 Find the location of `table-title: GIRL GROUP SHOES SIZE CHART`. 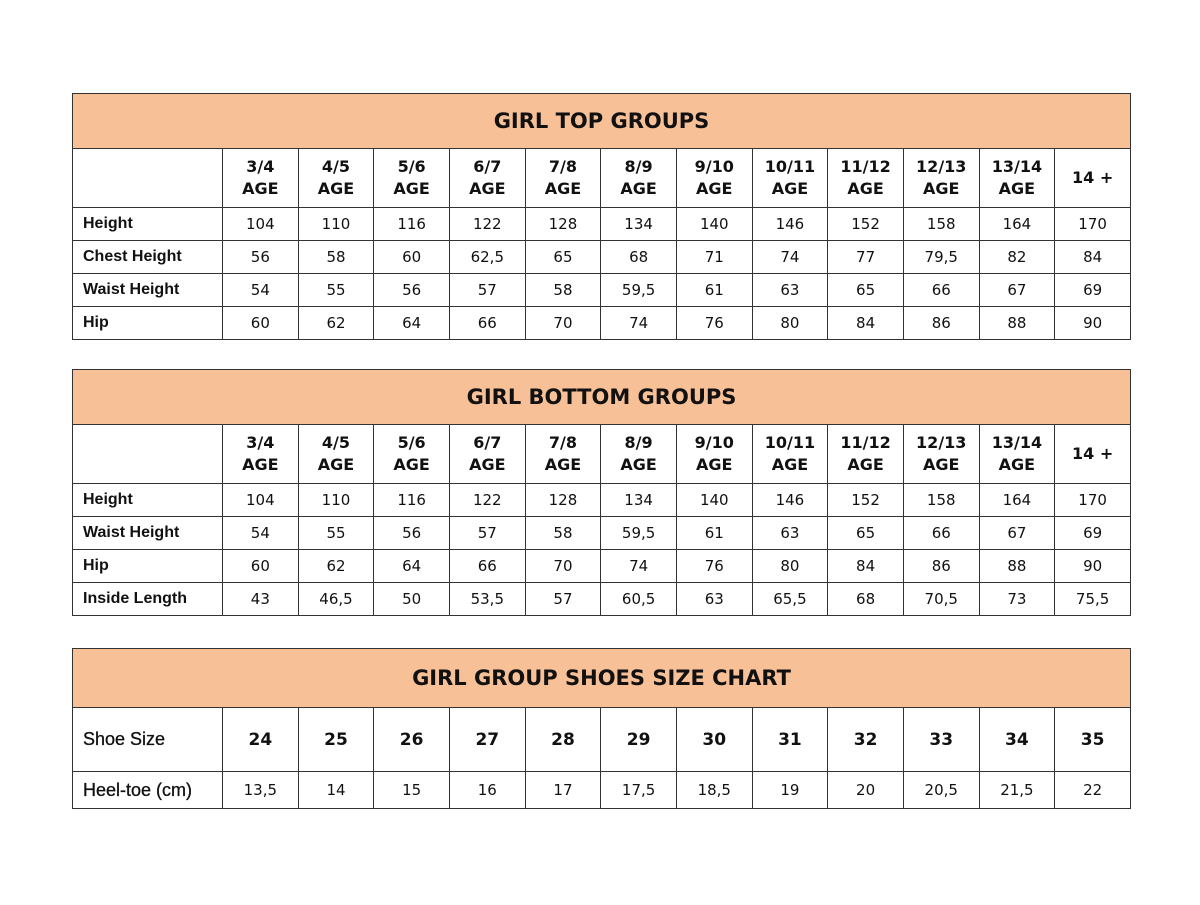

table-title: GIRL GROUP SHOES SIZE CHART is located at coordinates (601, 678).